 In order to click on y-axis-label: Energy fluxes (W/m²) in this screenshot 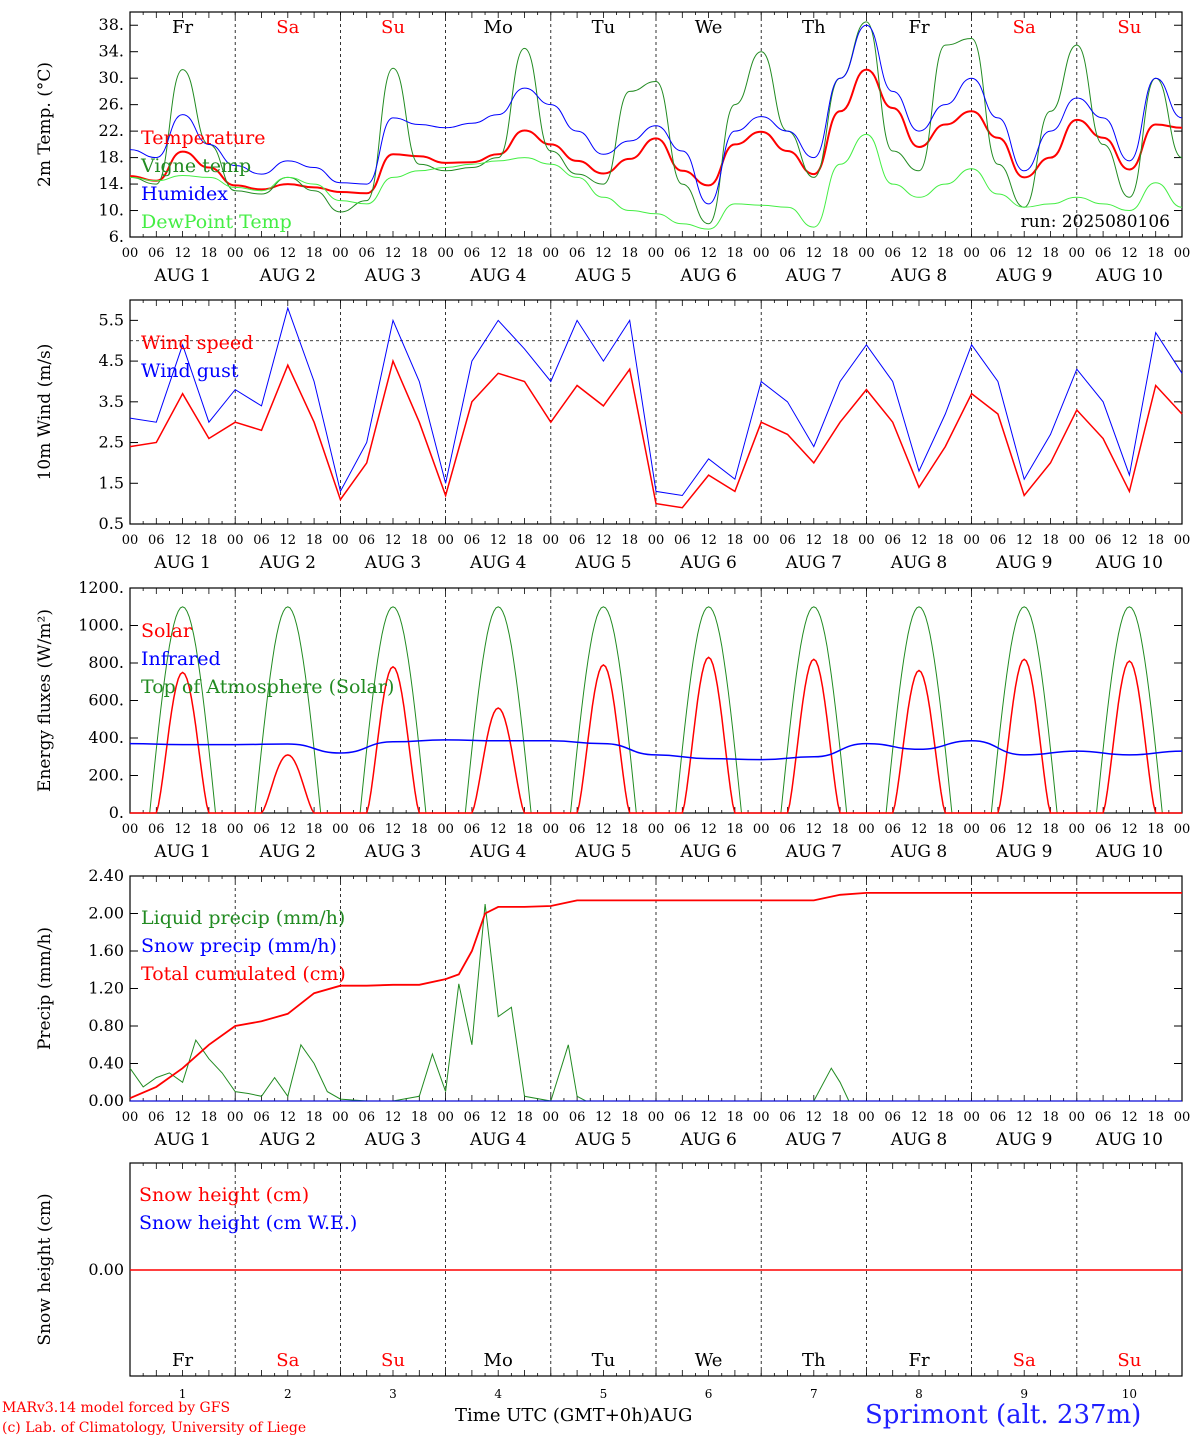, I will do `click(45, 700)`.